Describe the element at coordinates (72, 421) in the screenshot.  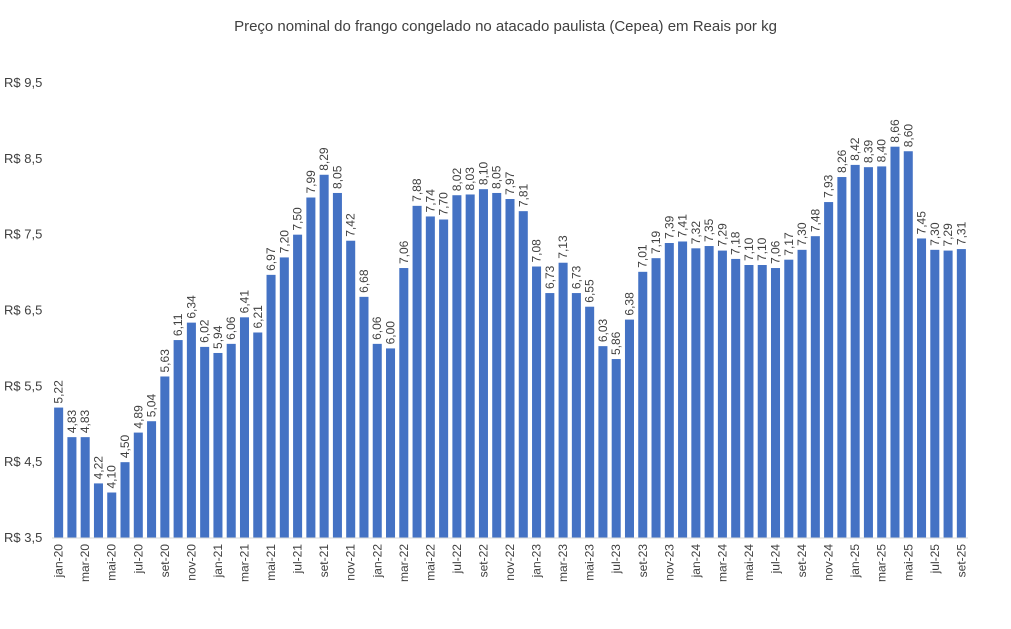
I see `data-label: 4,83` at that location.